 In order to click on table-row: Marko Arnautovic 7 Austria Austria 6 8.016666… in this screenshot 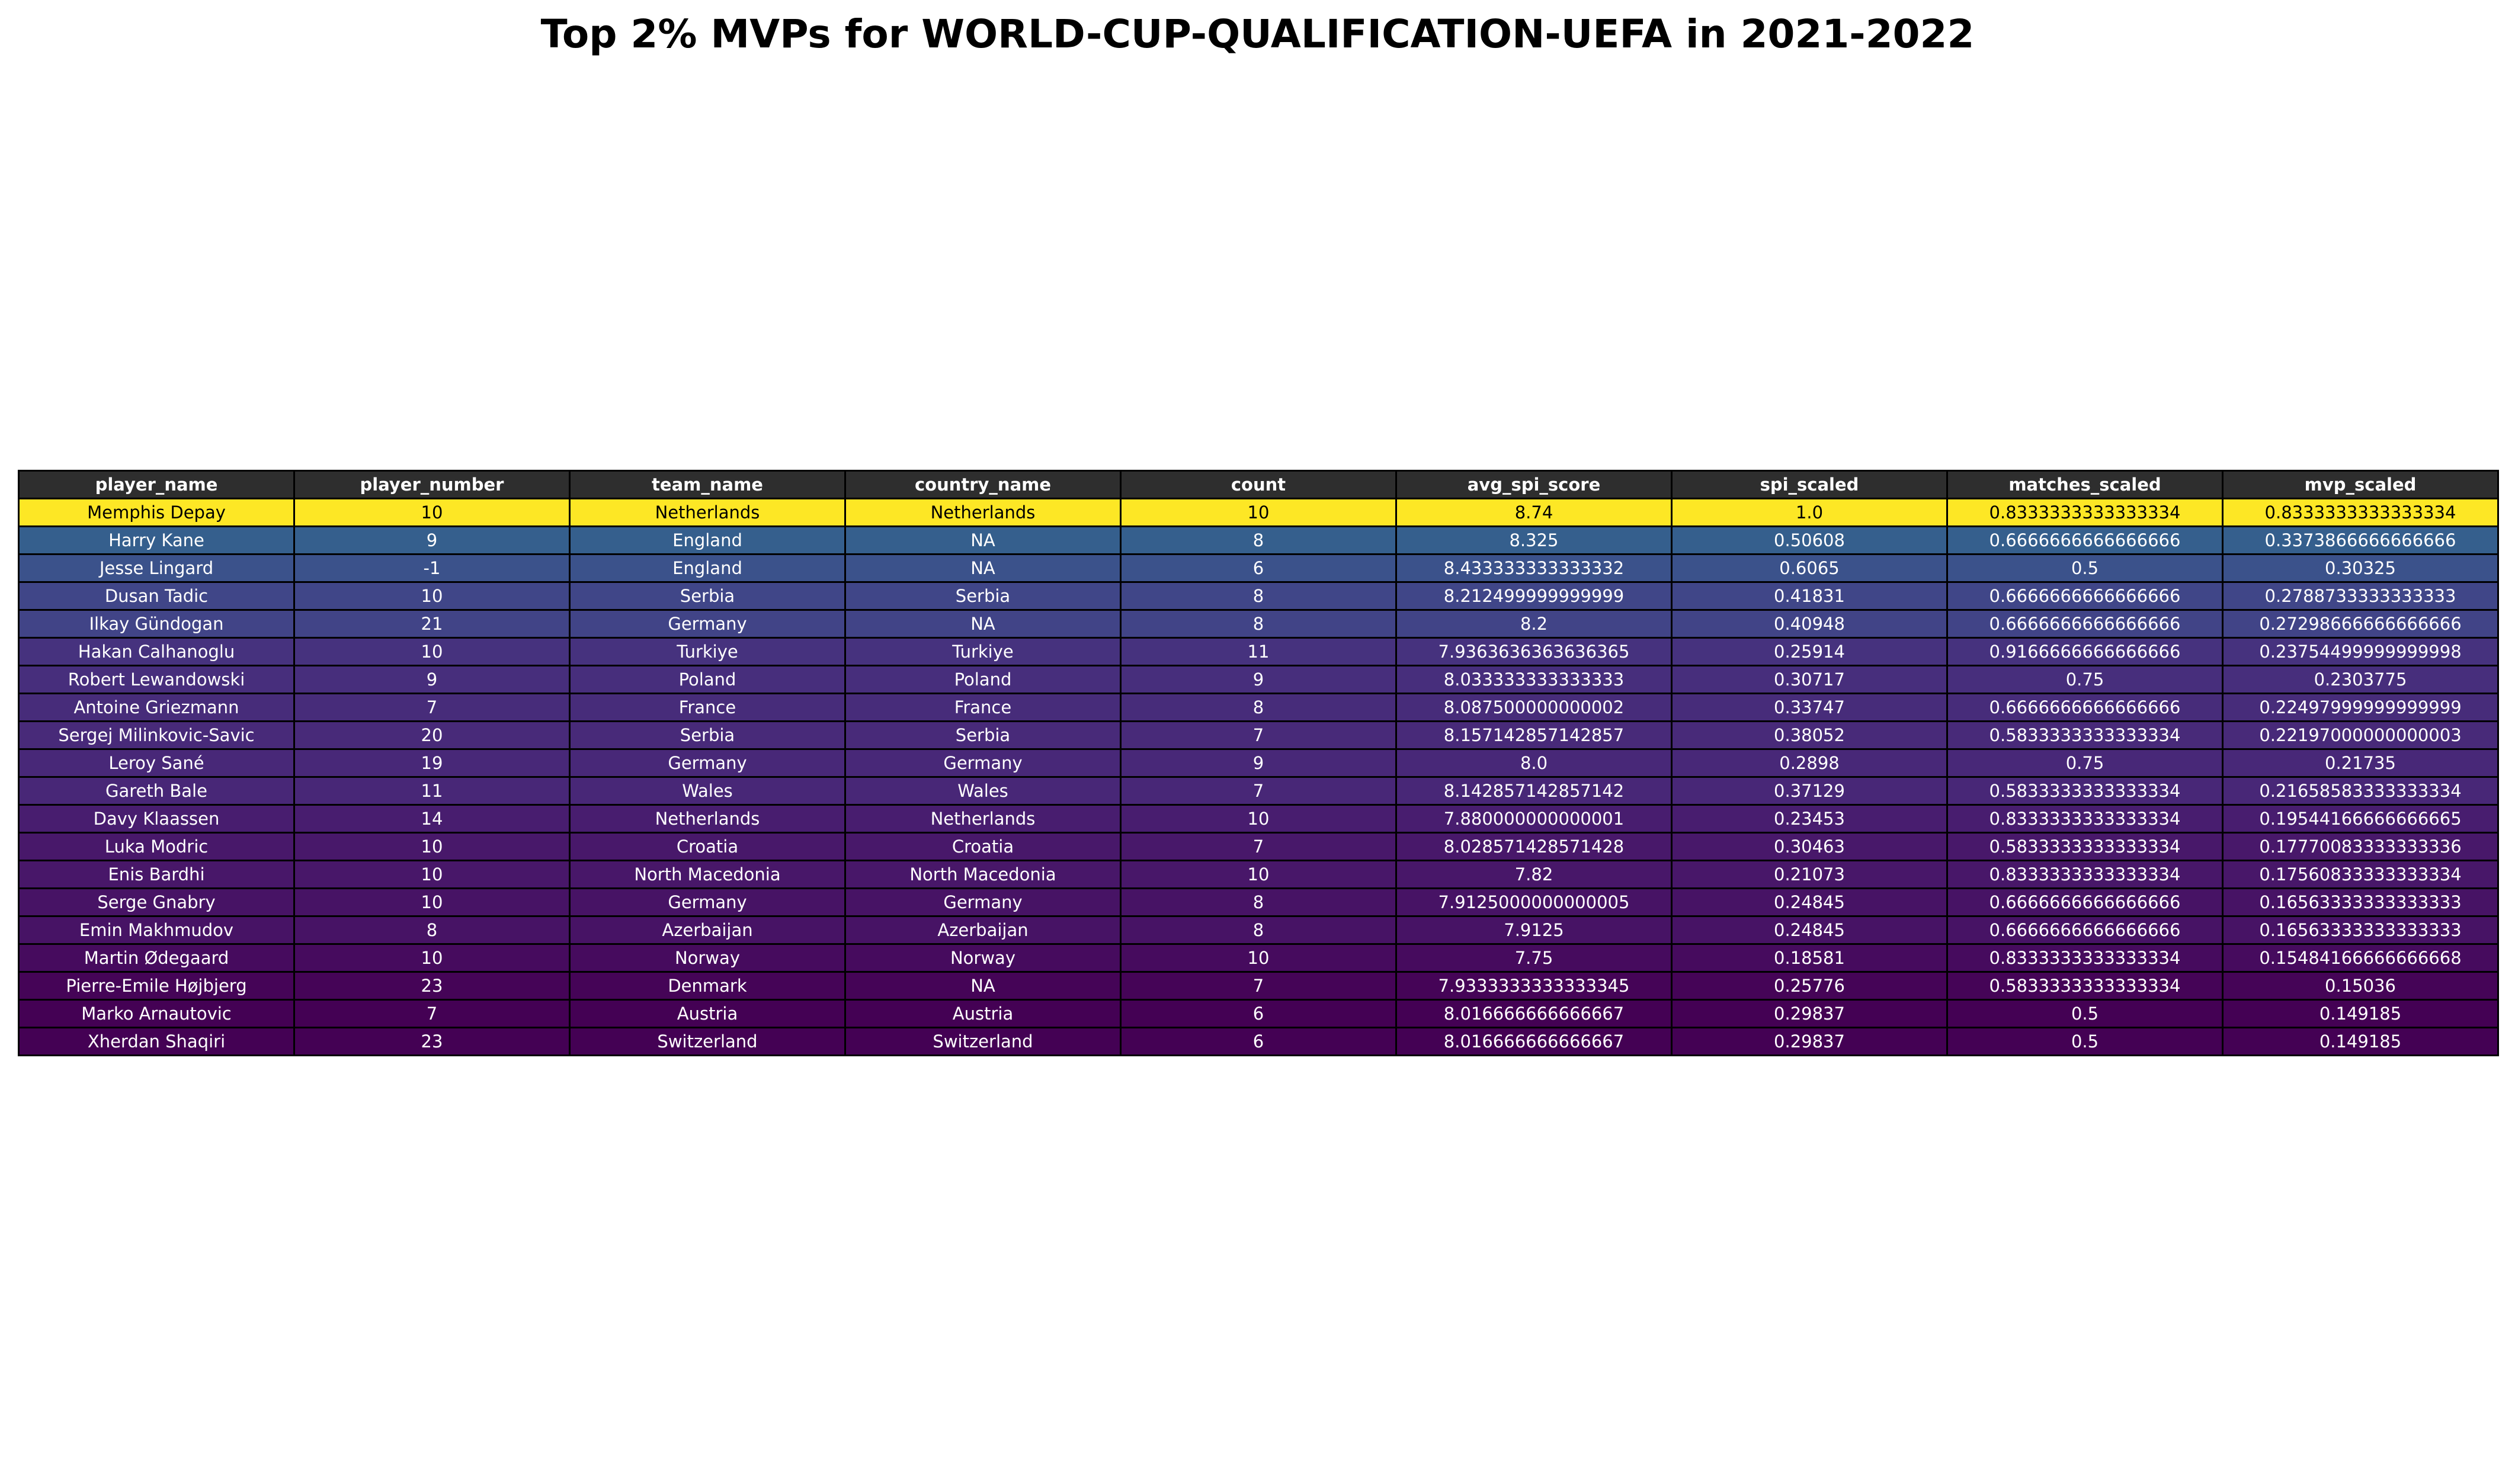, I will do `click(1258, 1013)`.